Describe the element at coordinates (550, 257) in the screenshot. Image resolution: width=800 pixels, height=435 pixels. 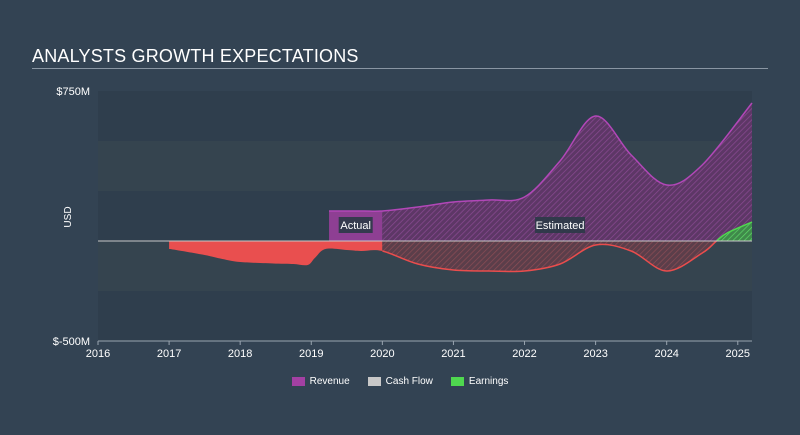
I see `earnings-line` at that location.